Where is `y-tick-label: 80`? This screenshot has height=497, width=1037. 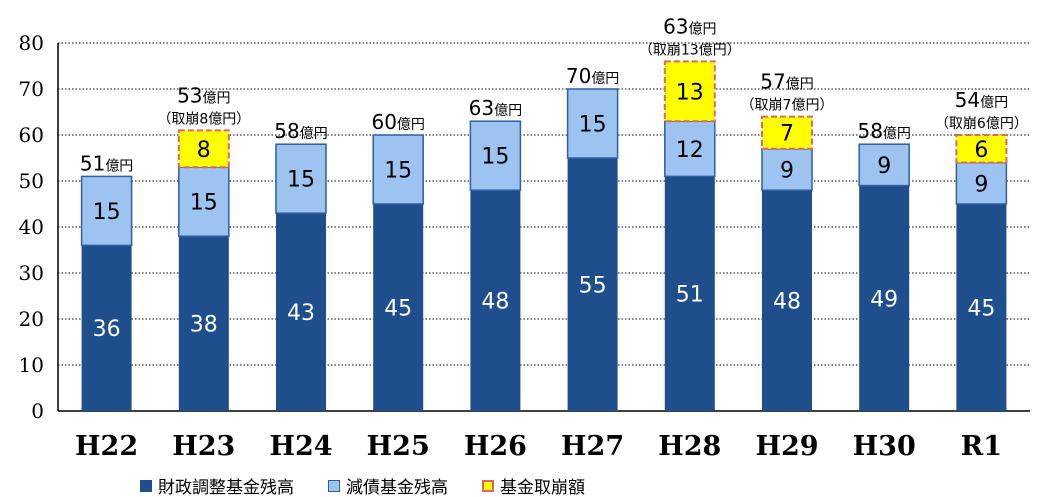 y-tick-label: 80 is located at coordinates (31, 43).